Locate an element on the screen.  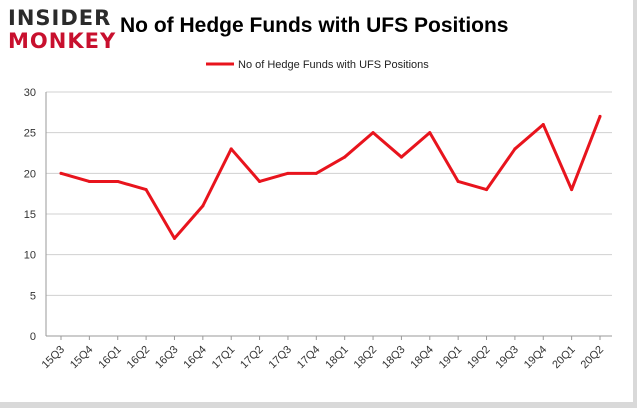
y-tick-label: 15 is located at coordinates (30, 215).